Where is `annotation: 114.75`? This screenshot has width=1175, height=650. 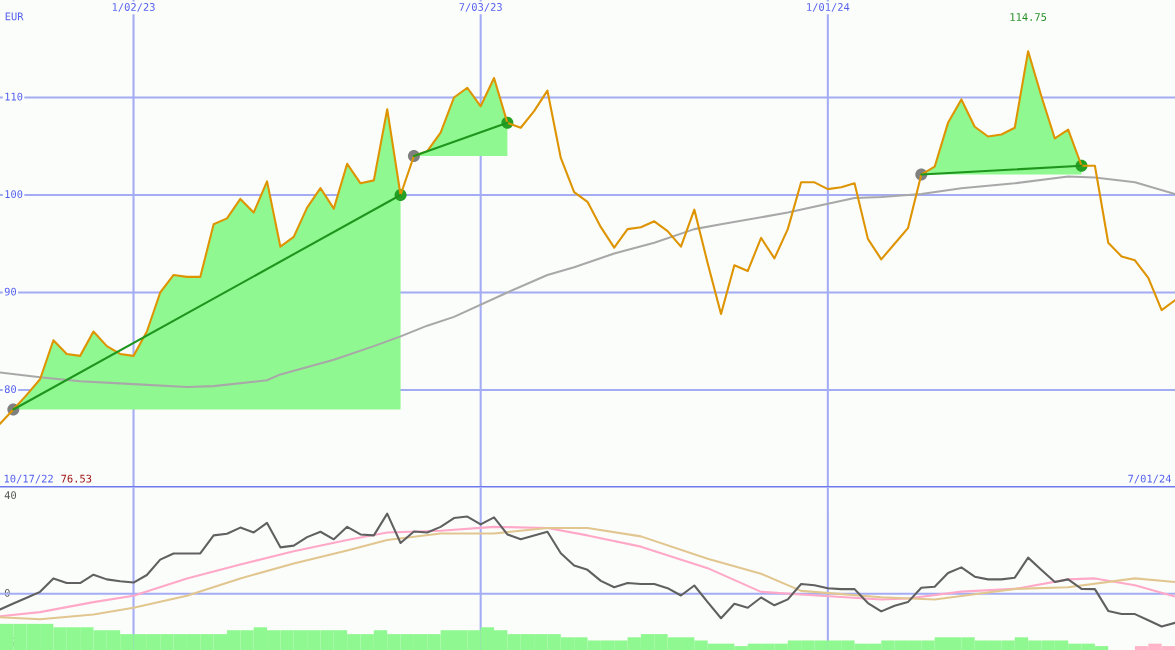 annotation: 114.75 is located at coordinates (1028, 17).